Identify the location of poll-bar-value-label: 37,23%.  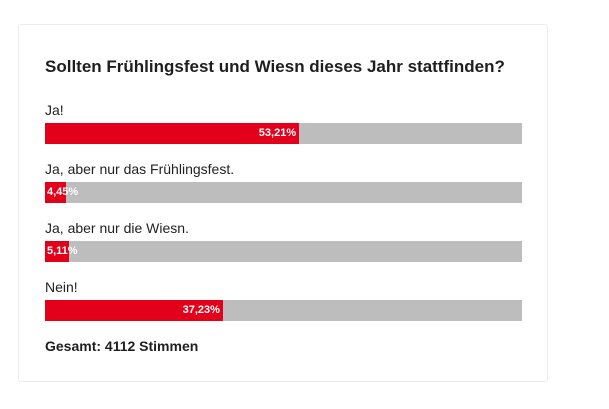
(201, 310).